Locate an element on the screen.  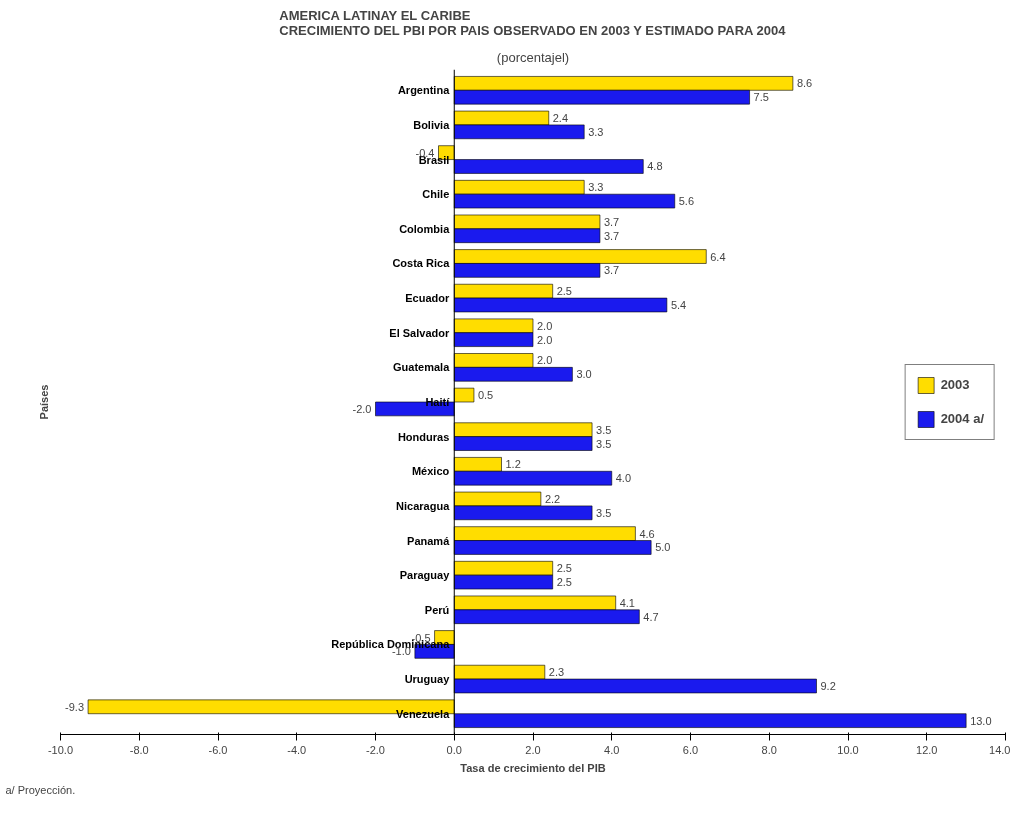
x-tick-label: 10.0 is located at coordinates (848, 749).